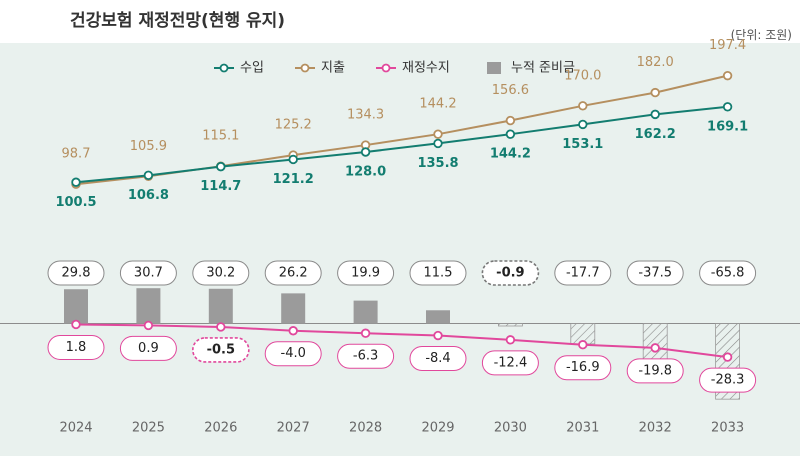 The height and width of the screenshot is (456, 800). I want to click on reserve-box-2024, so click(76, 273).